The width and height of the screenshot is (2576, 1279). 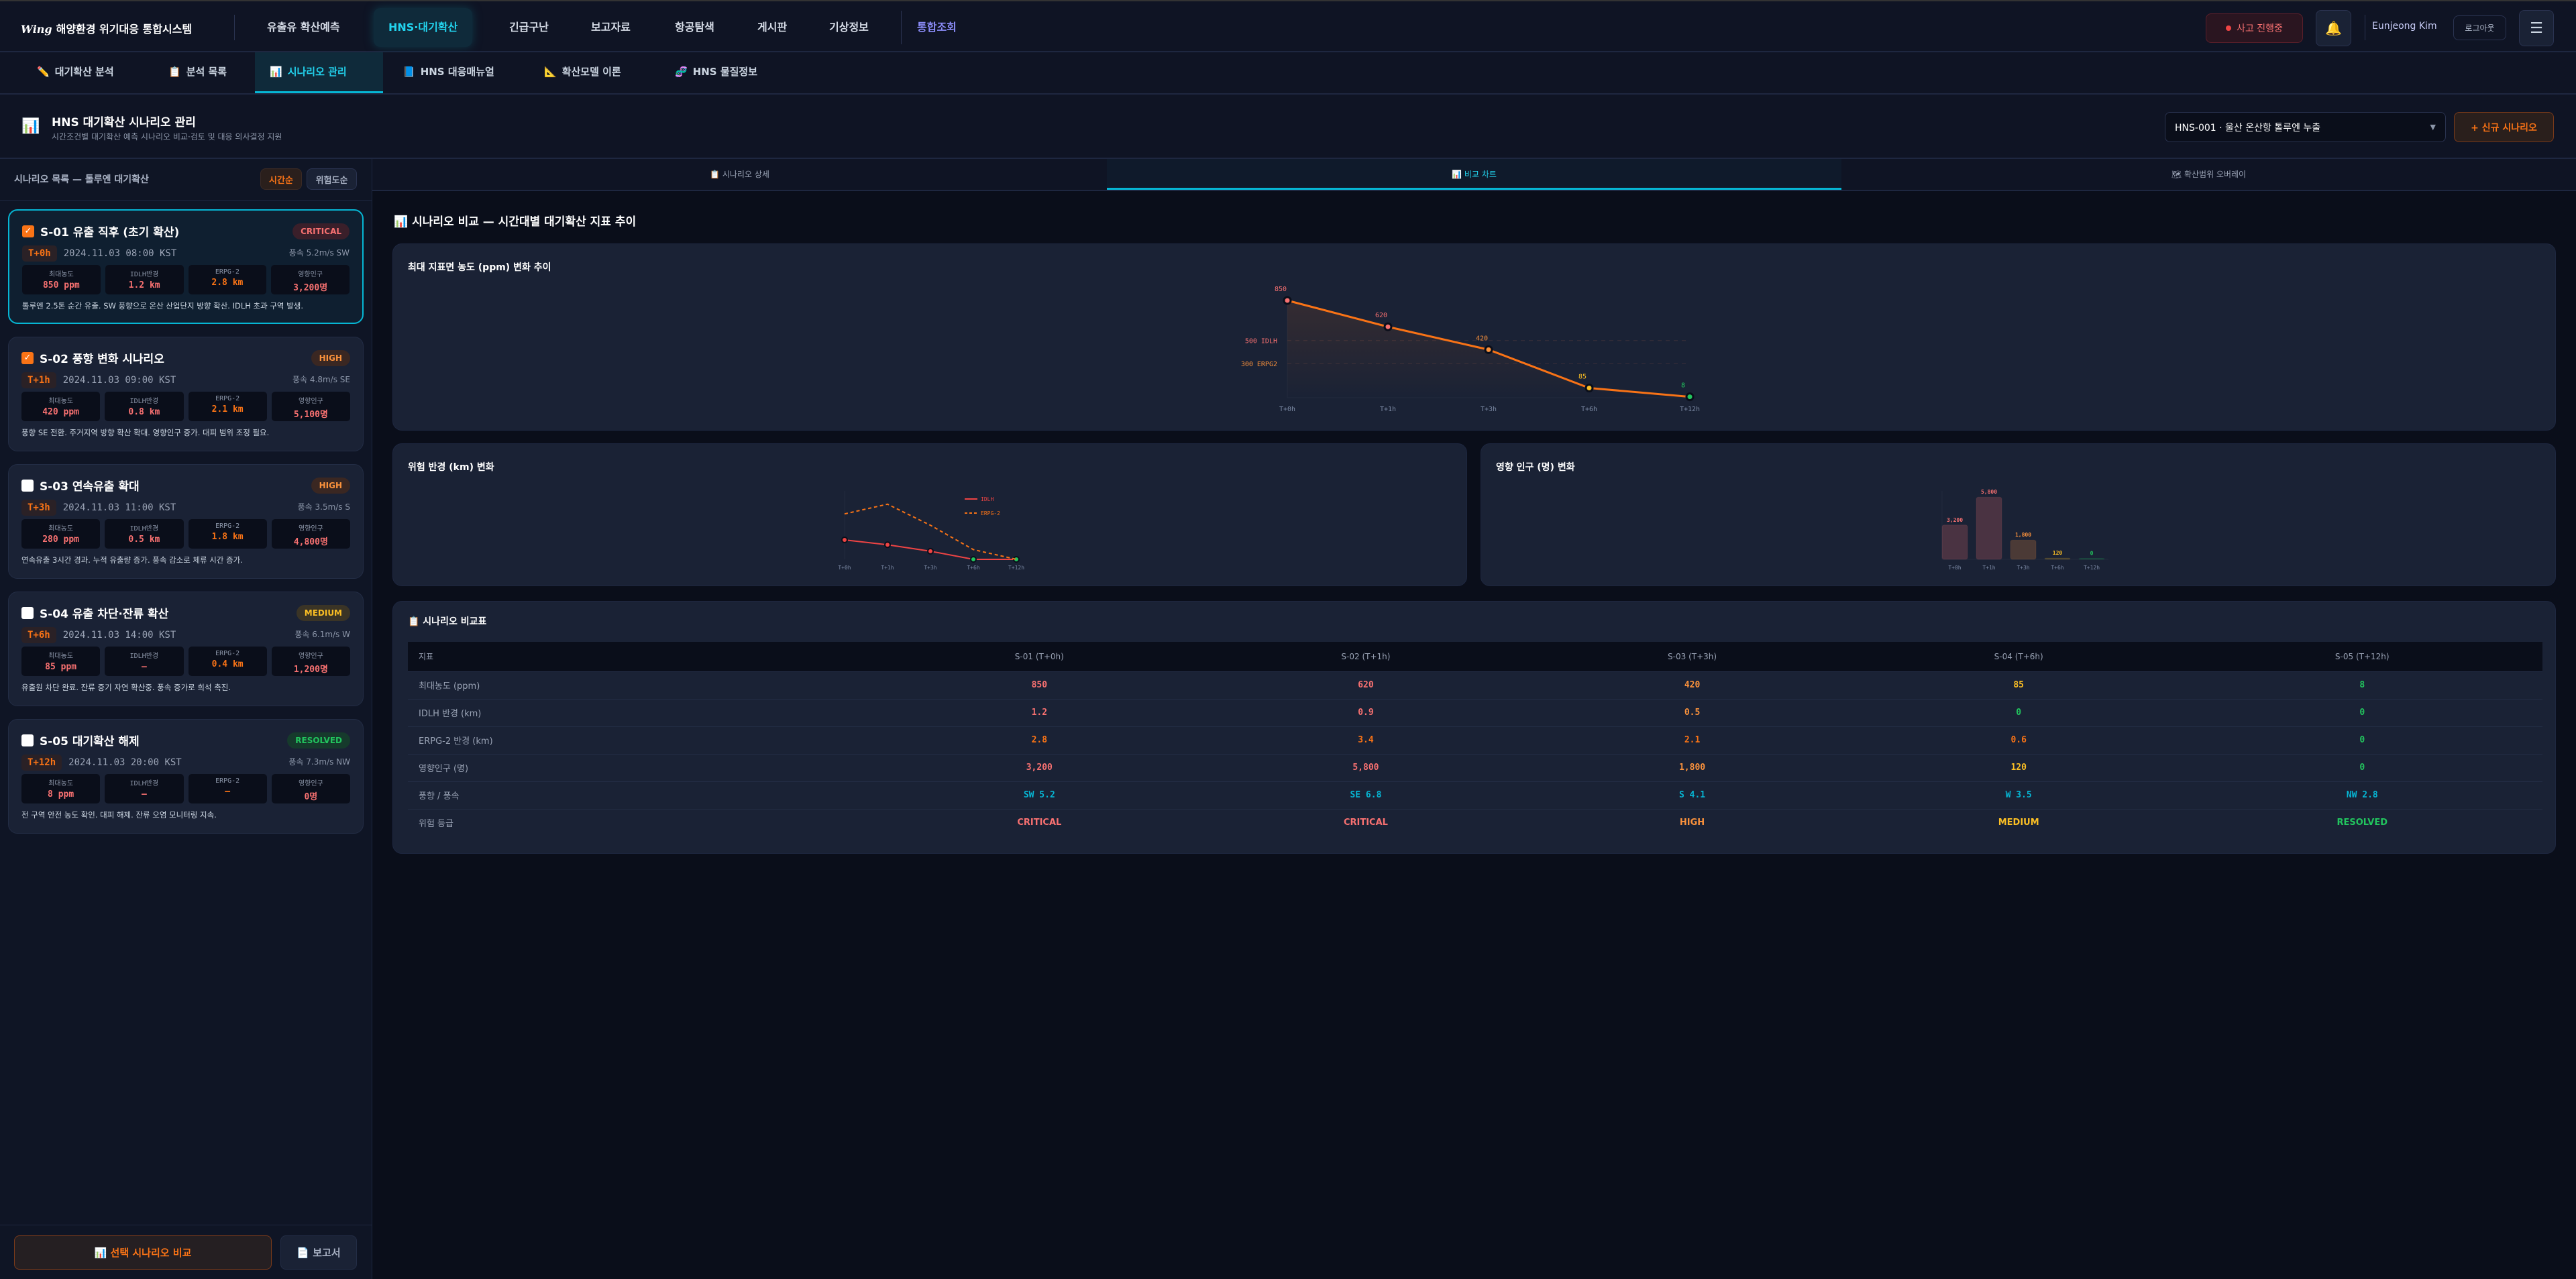 What do you see at coordinates (227, 279) in the screenshot?
I see `metric-box: ERPG-2 2.8 km` at bounding box center [227, 279].